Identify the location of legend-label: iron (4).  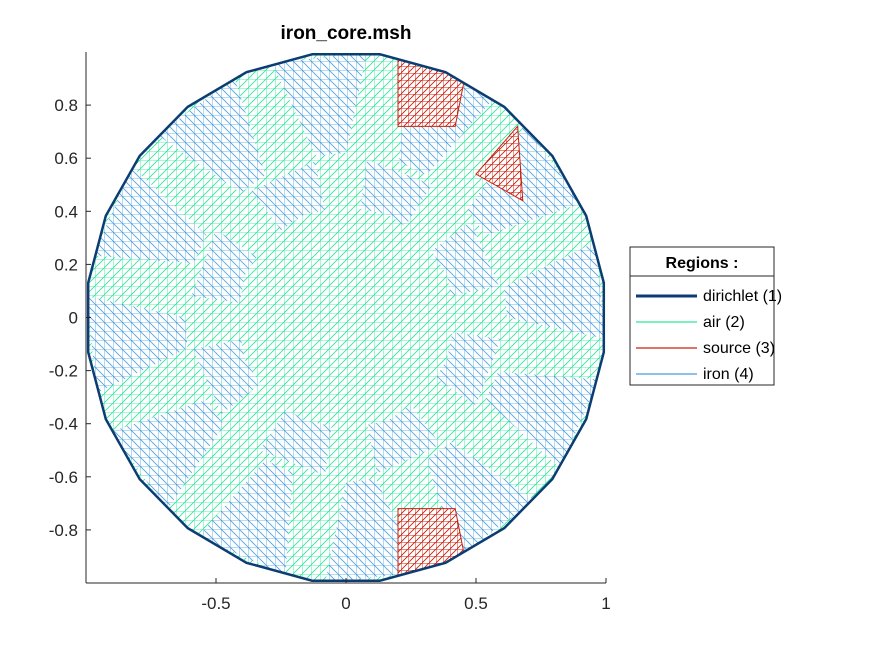
(728, 374).